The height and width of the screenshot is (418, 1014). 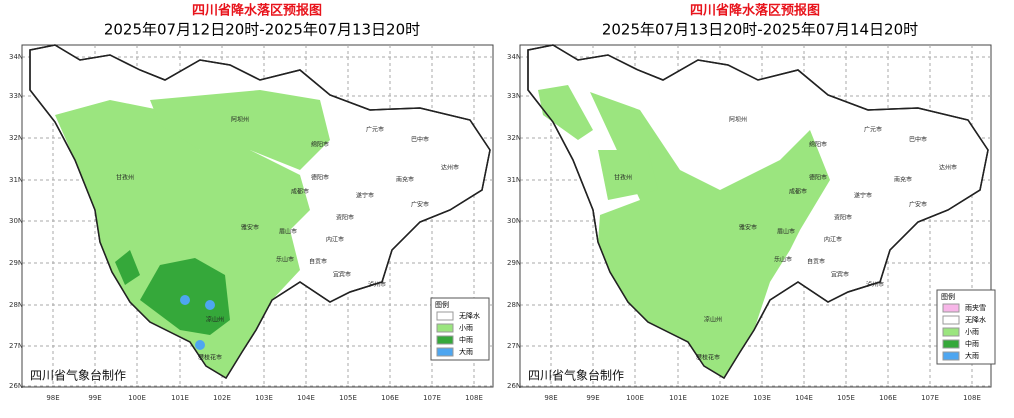 I want to click on lon-label: 100E, so click(x=635, y=398).